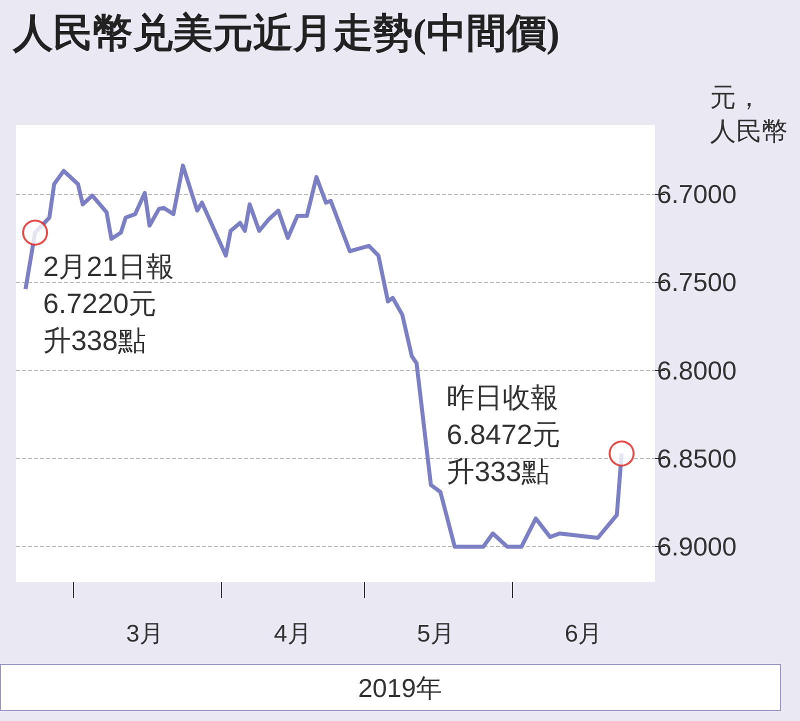  Describe the element at coordinates (749, 114) in the screenshot. I see `y-axis-title: 元，人民幣` at that location.